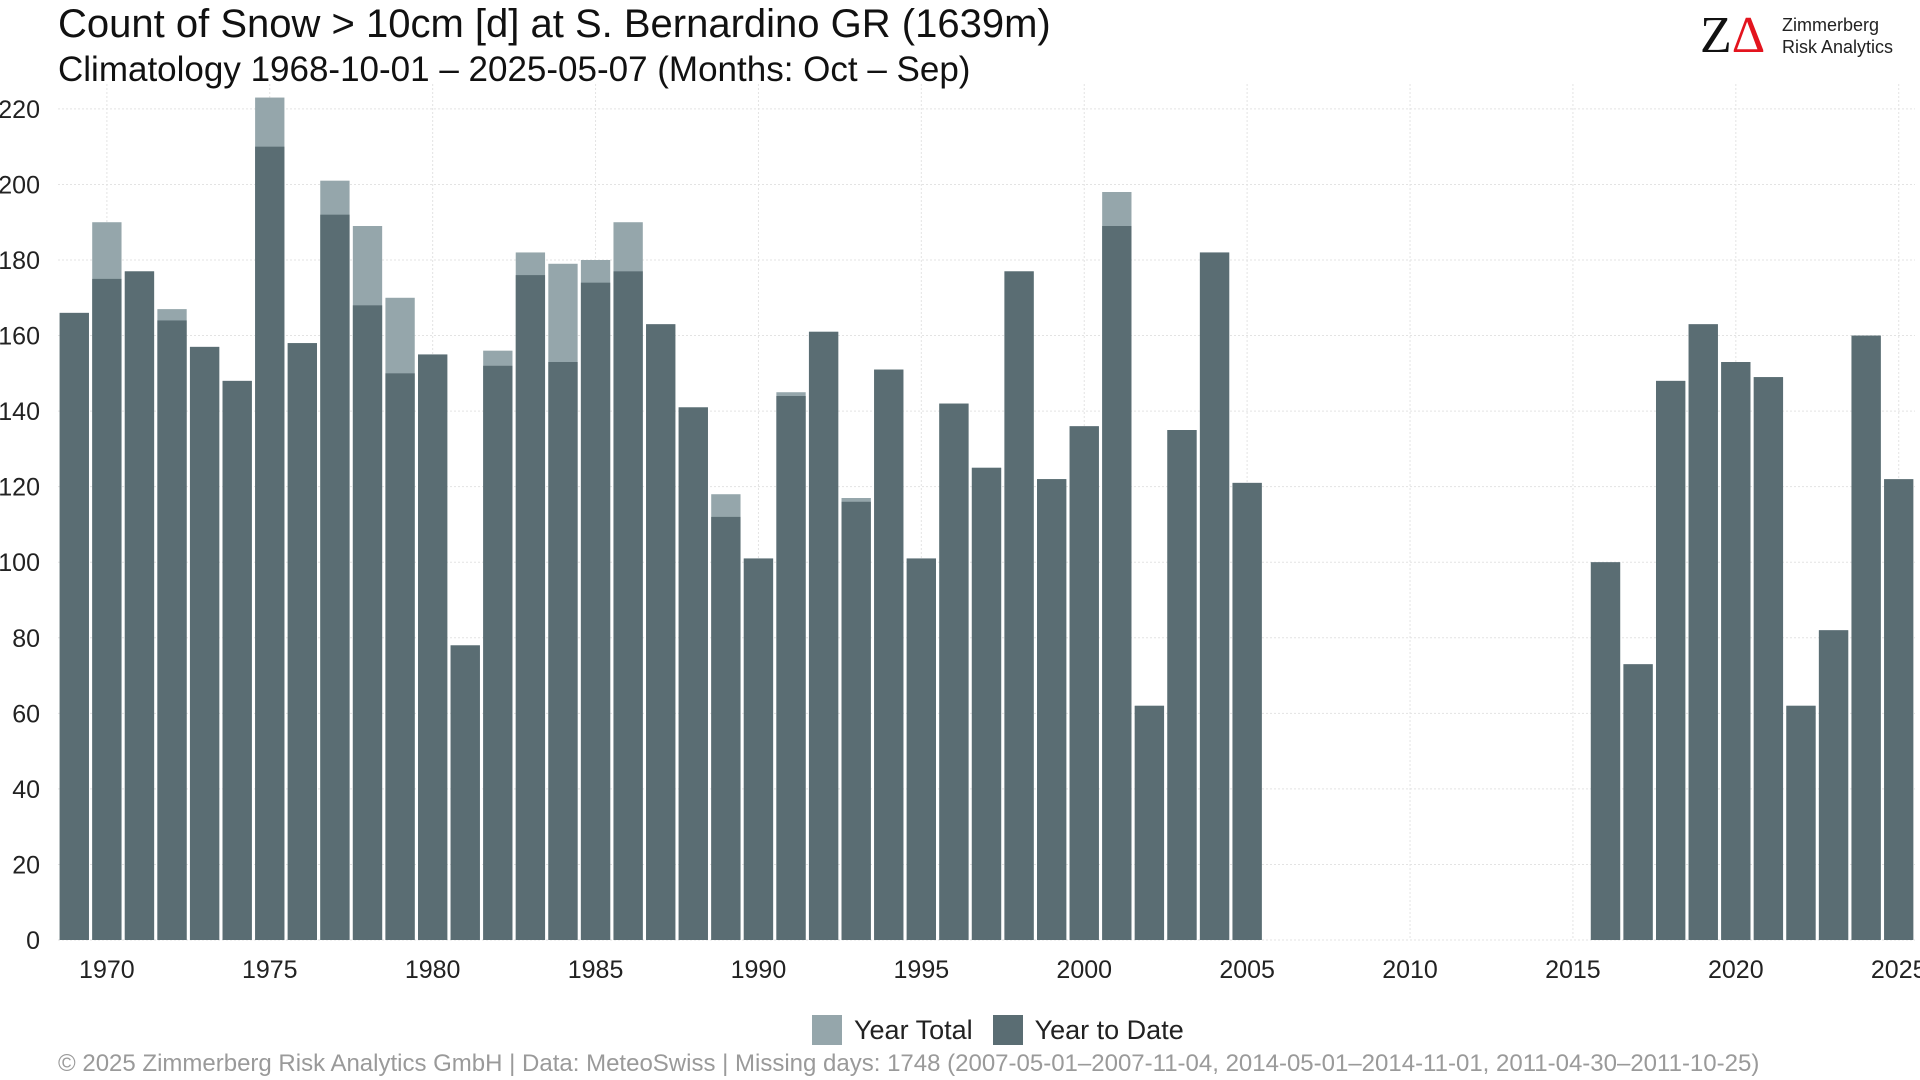  Describe the element at coordinates (596, 970) in the screenshot. I see `x-tick-label: 1985` at that location.